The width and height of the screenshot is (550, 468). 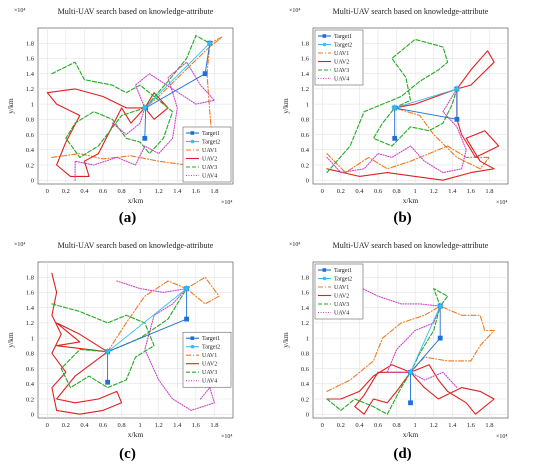 What do you see at coordinates (434, 191) in the screenshot?
I see `x-tick-label: 1.2` at bounding box center [434, 191].